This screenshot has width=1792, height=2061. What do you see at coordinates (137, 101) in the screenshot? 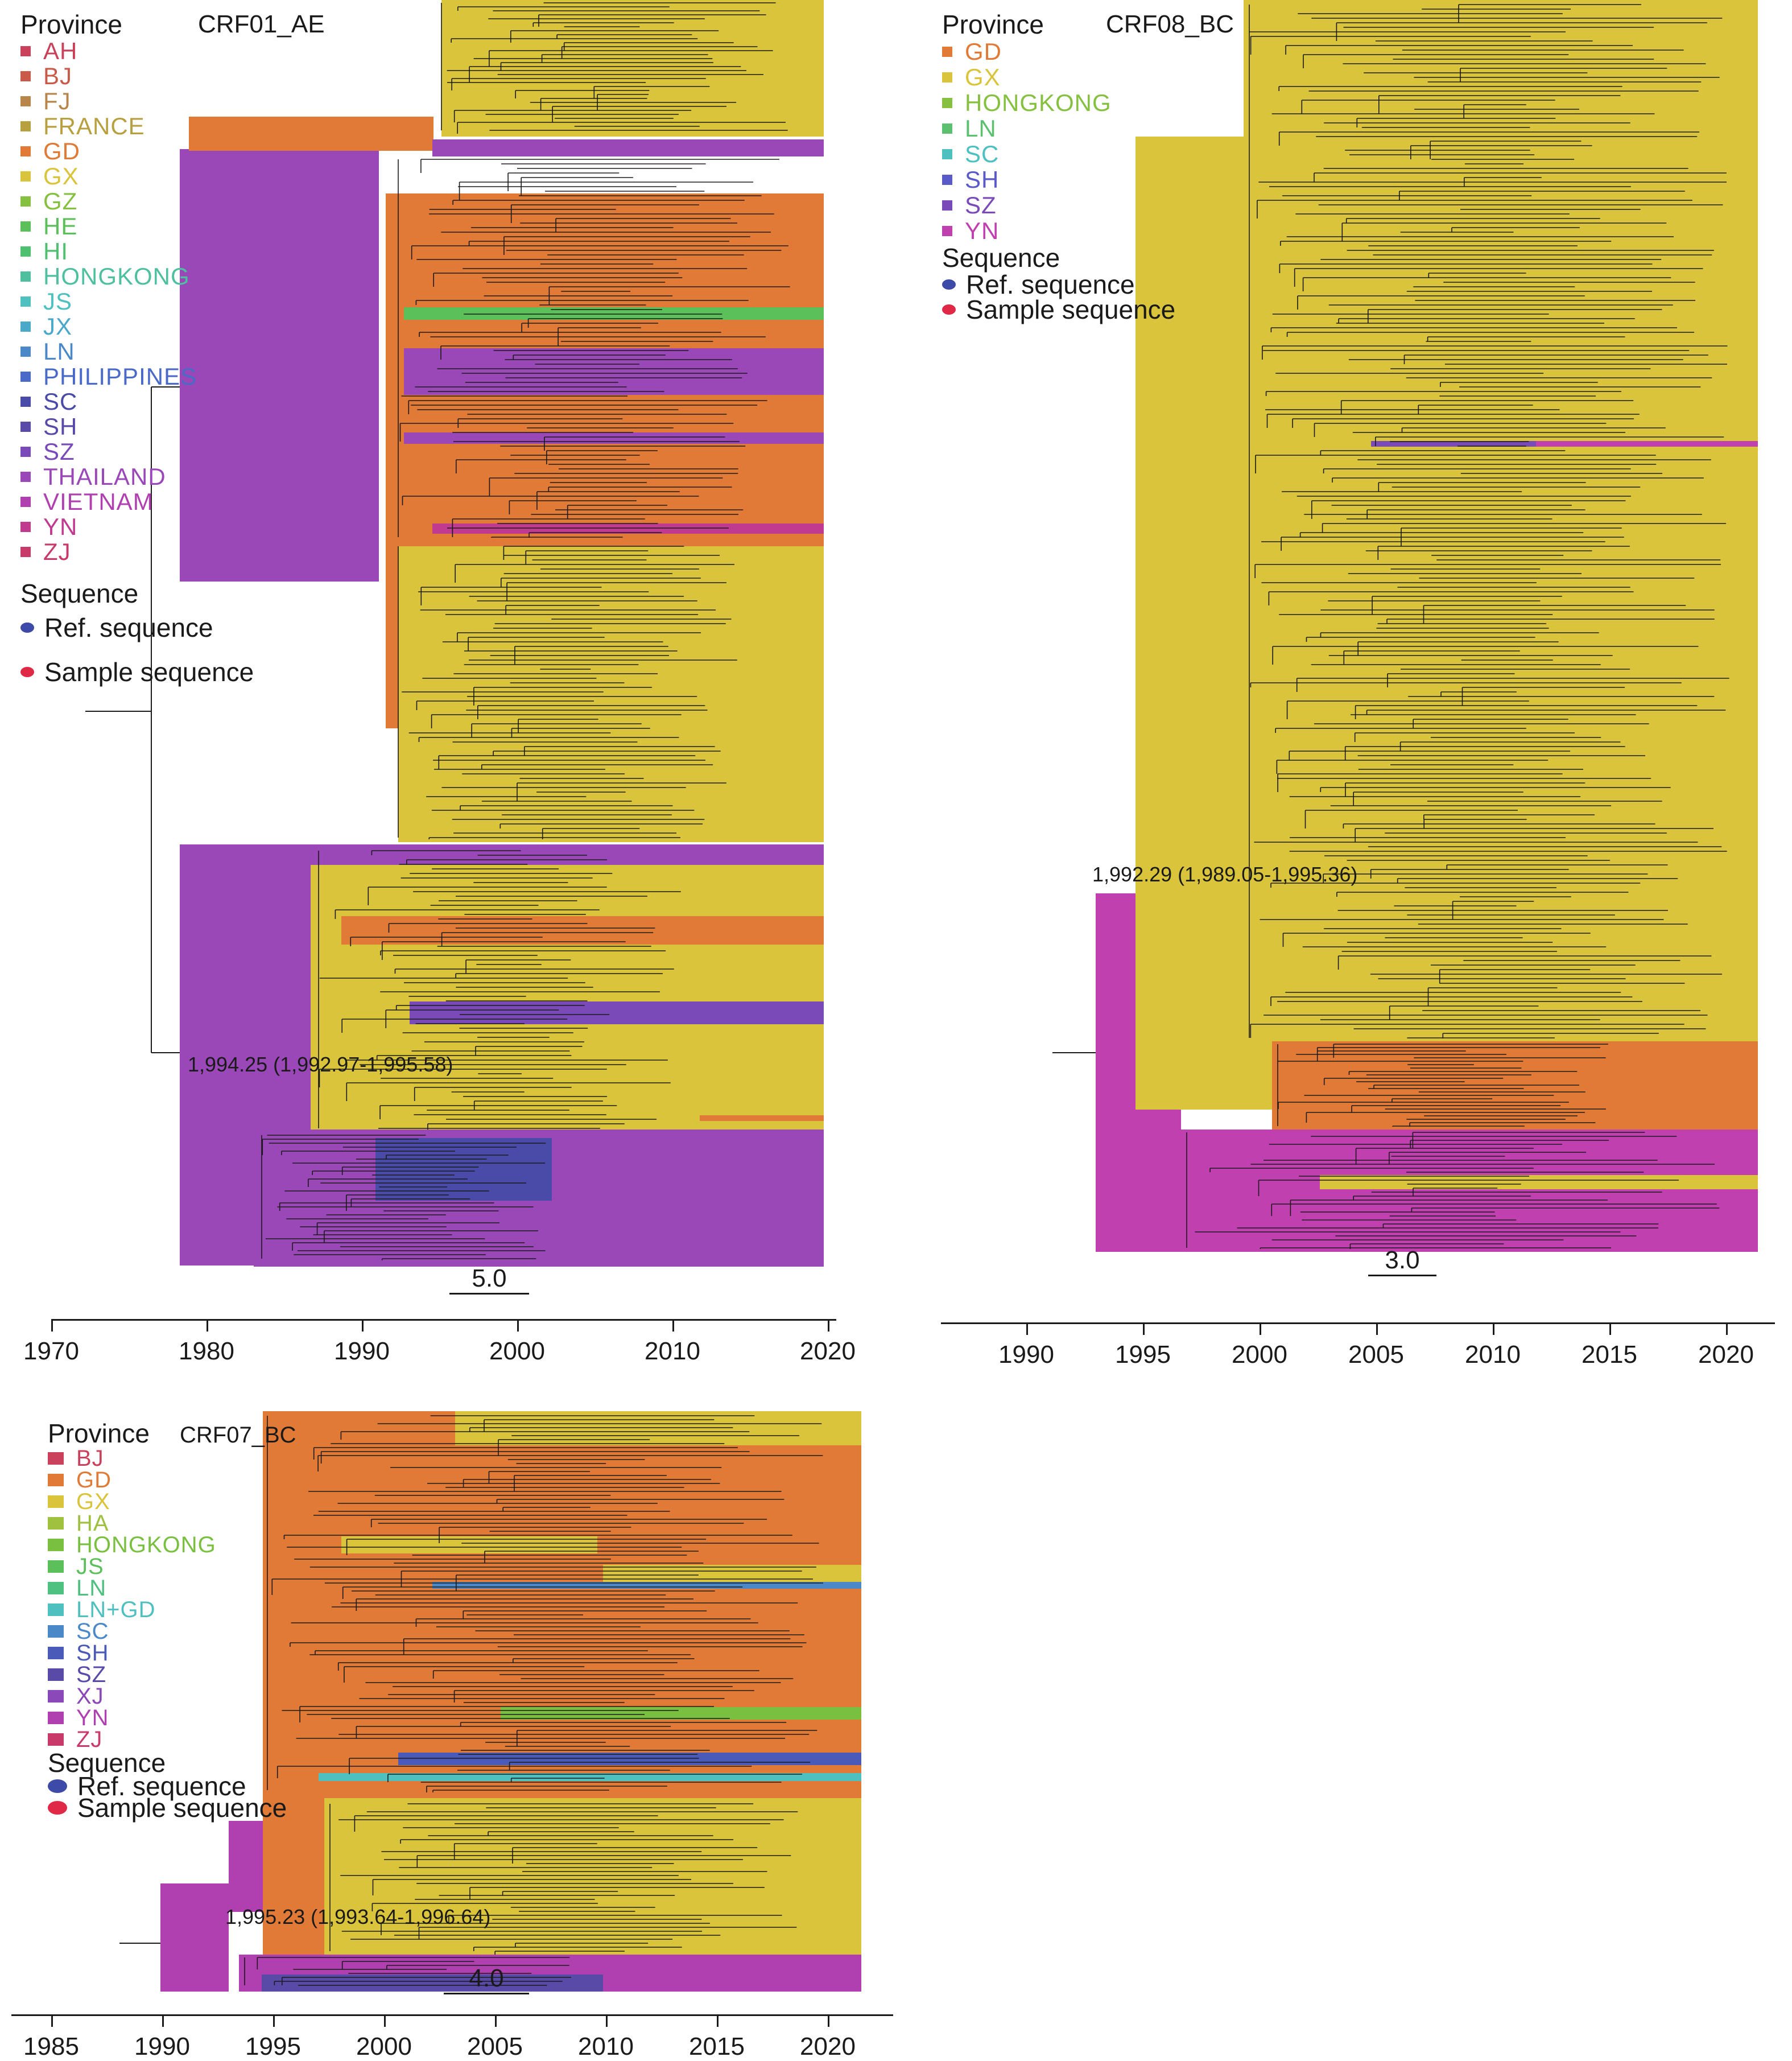
I see `province-item: FJ` at bounding box center [137, 101].